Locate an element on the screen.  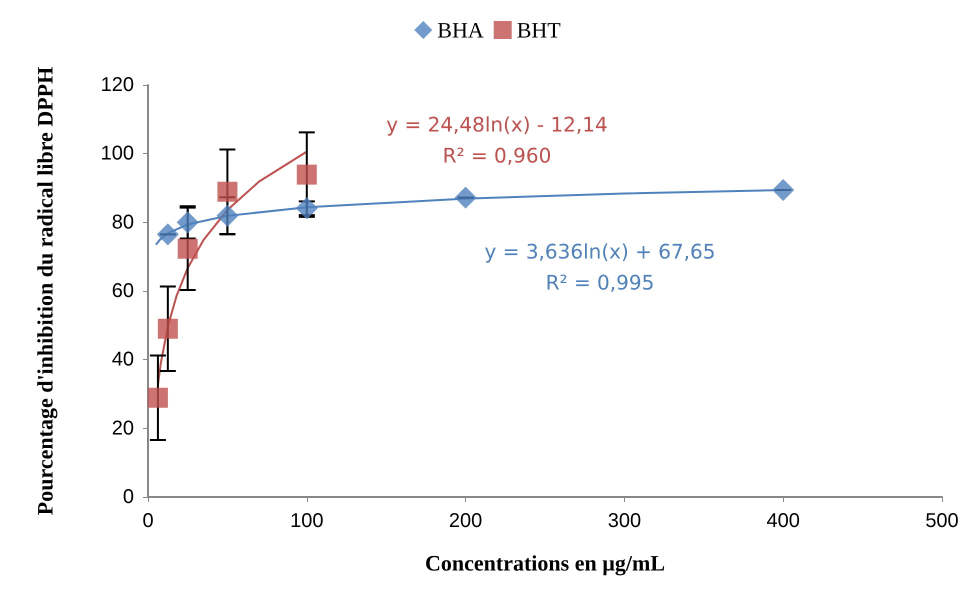
y-tick-label: 20 is located at coordinates (123, 428).